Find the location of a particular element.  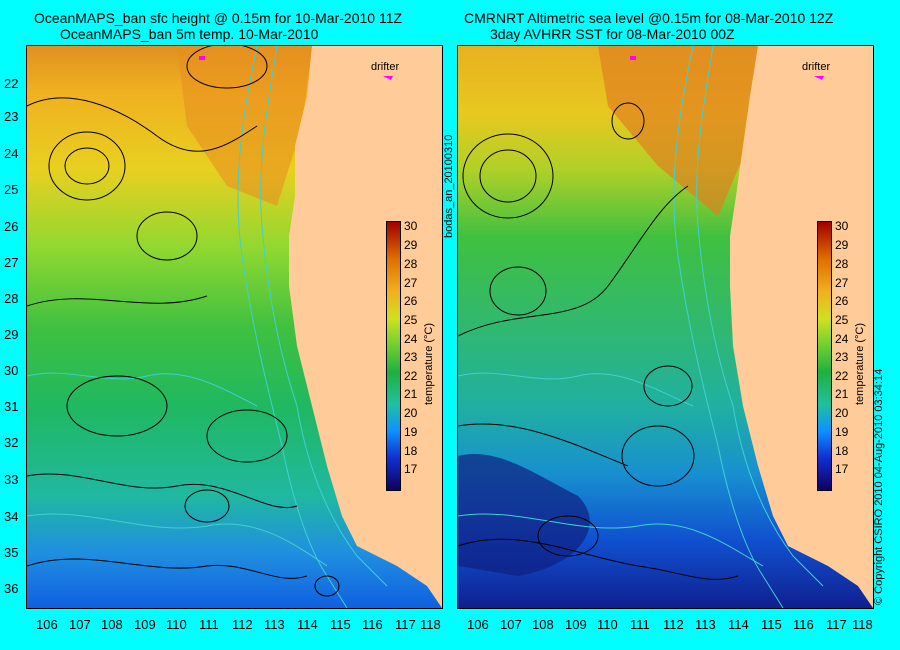

lat-label: 22 is located at coordinates (11, 83).